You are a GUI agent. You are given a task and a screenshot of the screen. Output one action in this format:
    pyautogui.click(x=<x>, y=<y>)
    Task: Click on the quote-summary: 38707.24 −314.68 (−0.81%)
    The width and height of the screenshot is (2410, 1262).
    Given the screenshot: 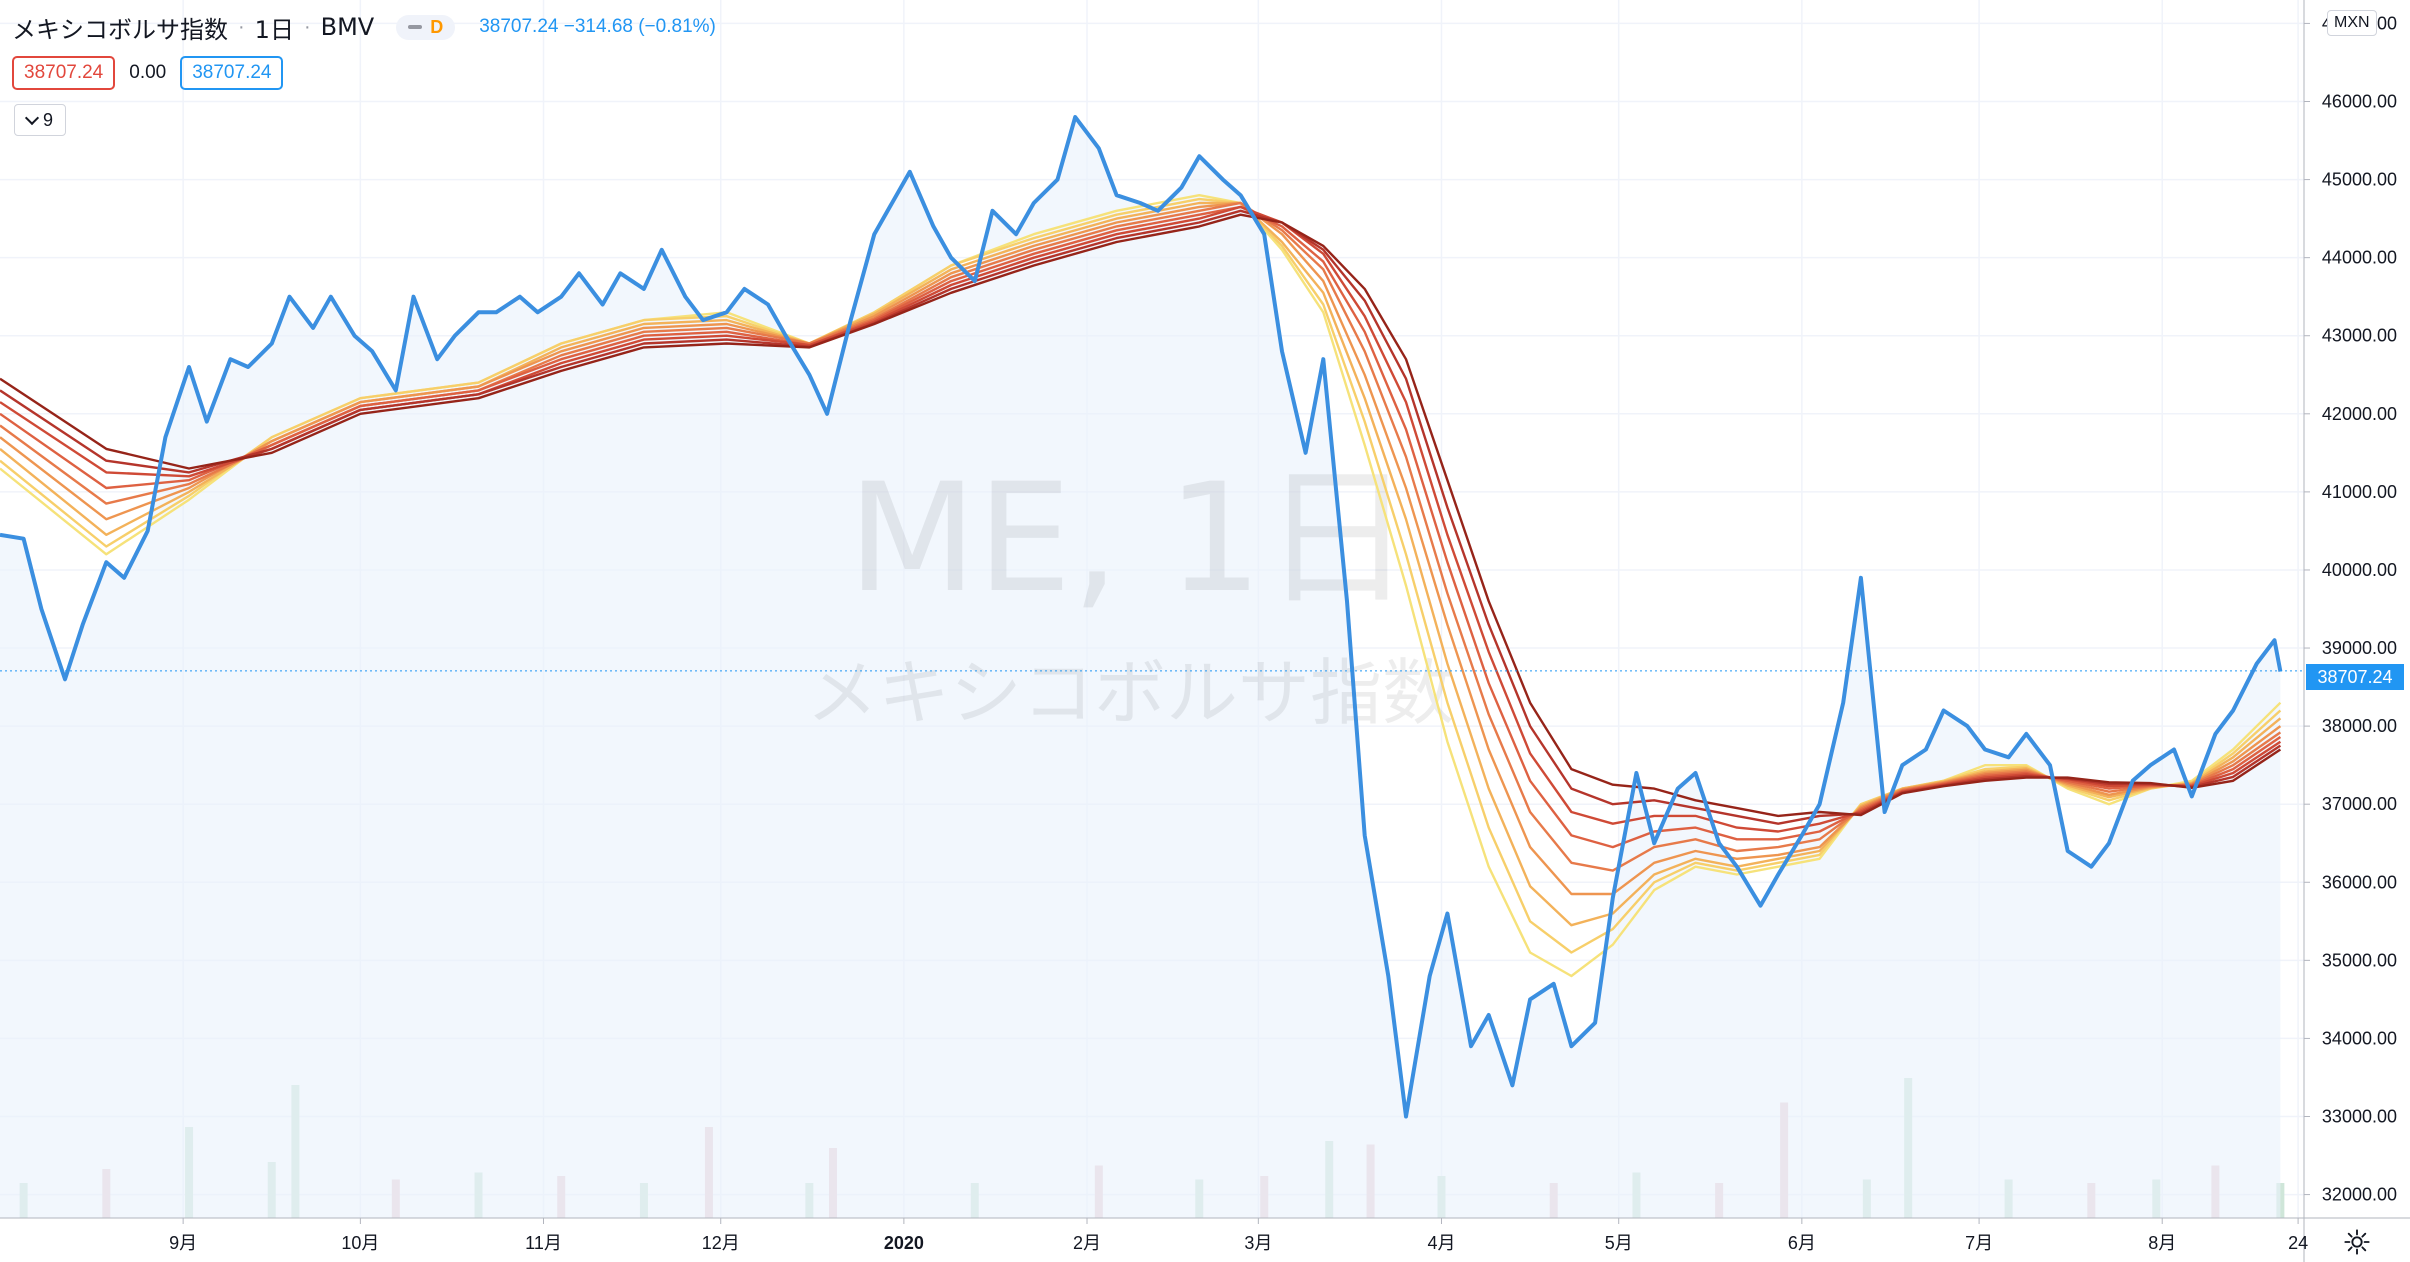 What is the action you would take?
    pyautogui.click(x=597, y=26)
    